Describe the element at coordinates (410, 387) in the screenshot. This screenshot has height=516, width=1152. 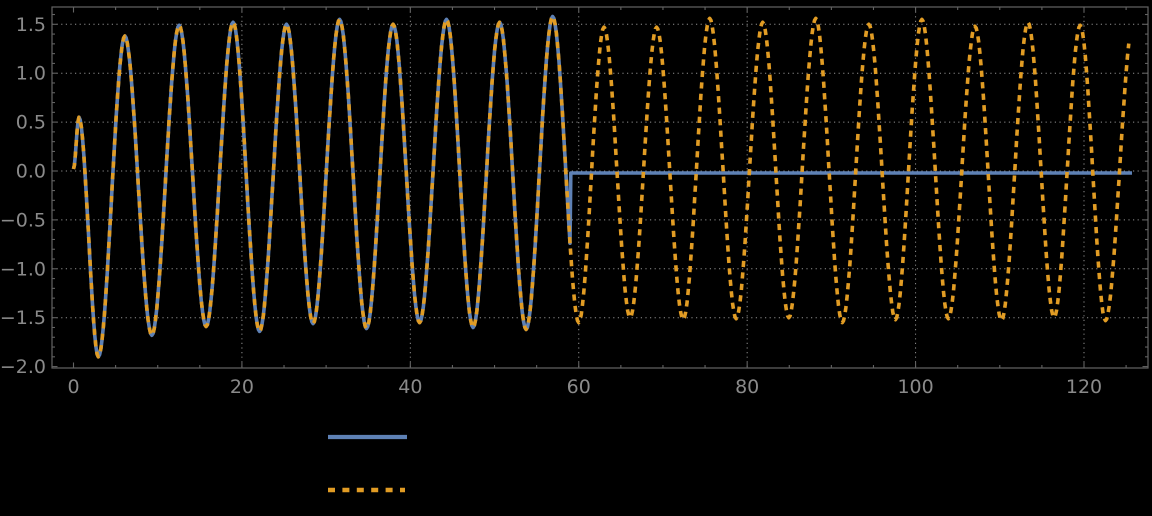
I see `x-tick-label: 40` at that location.